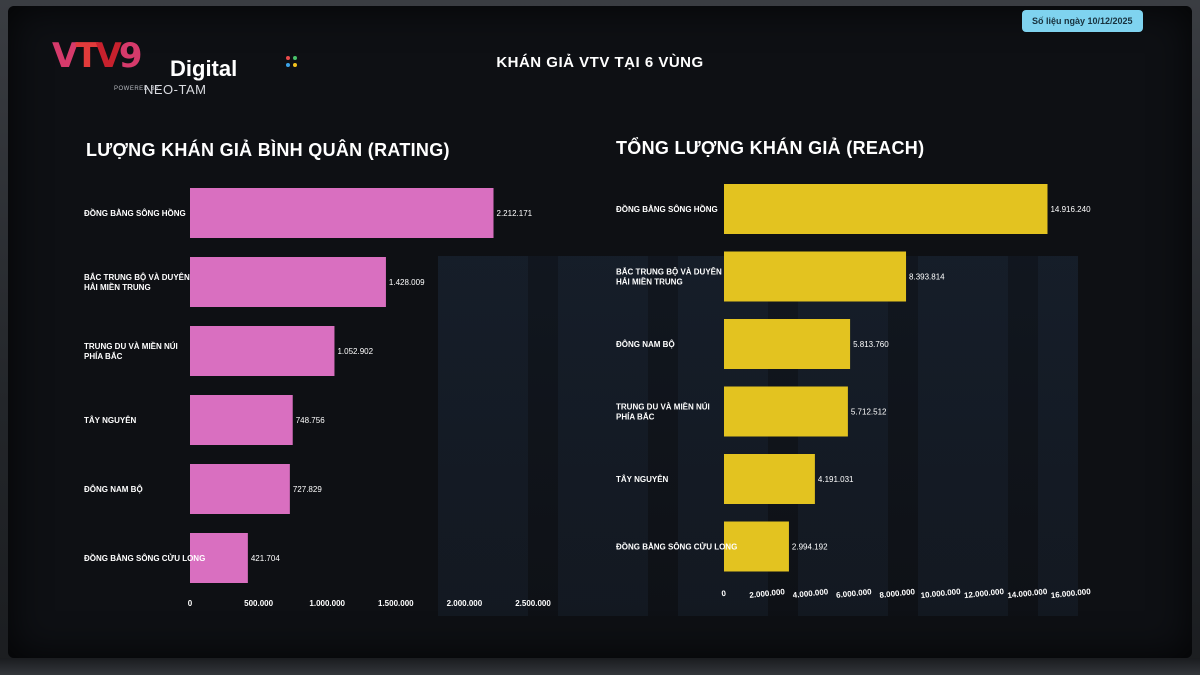 The width and height of the screenshot is (1200, 675). What do you see at coordinates (676, 547) in the screenshot?
I see `reach-category-label: ĐỒNG BẰNG SÔNG CỬU LONG` at bounding box center [676, 547].